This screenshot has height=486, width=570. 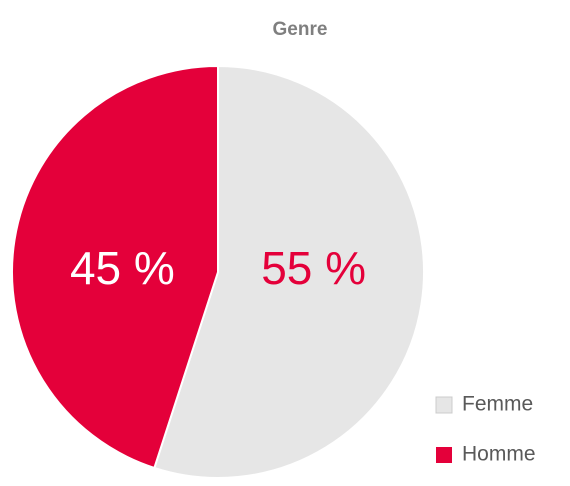 I want to click on legend-label: Femme, so click(x=497, y=404).